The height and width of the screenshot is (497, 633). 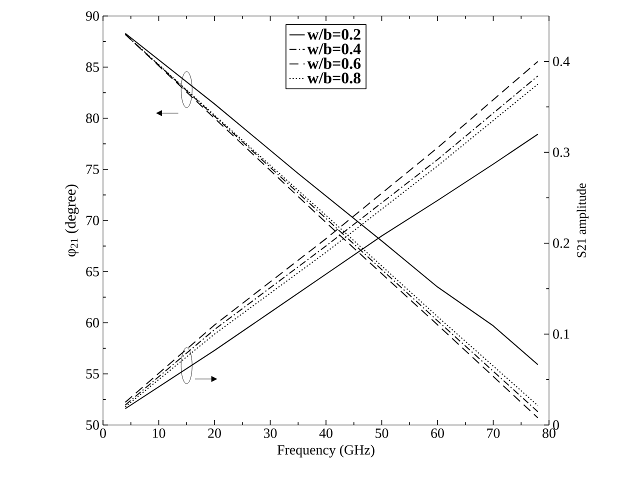 What do you see at coordinates (549, 433) in the screenshot?
I see `x-tick-label: 80` at bounding box center [549, 433].